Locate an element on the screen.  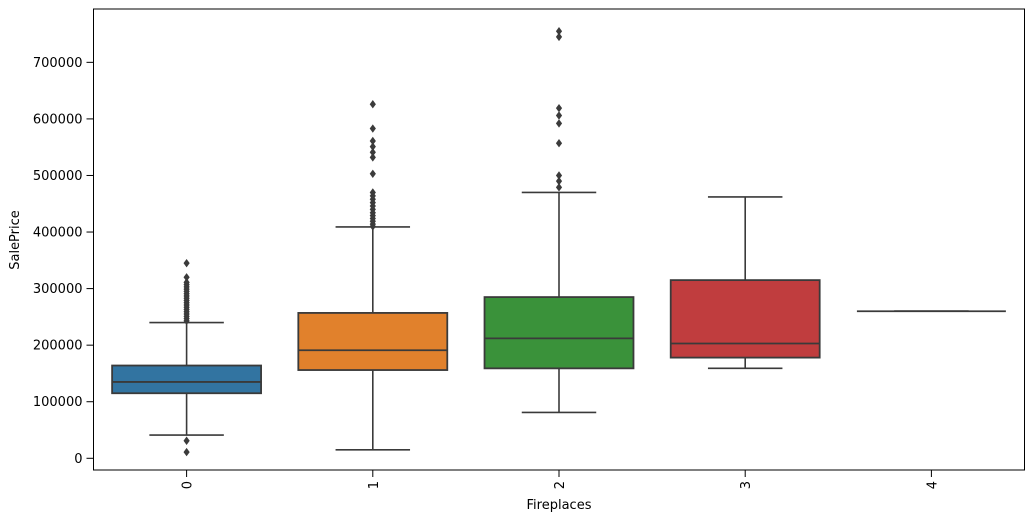
y-tick-label: 400000 is located at coordinates (58, 233).